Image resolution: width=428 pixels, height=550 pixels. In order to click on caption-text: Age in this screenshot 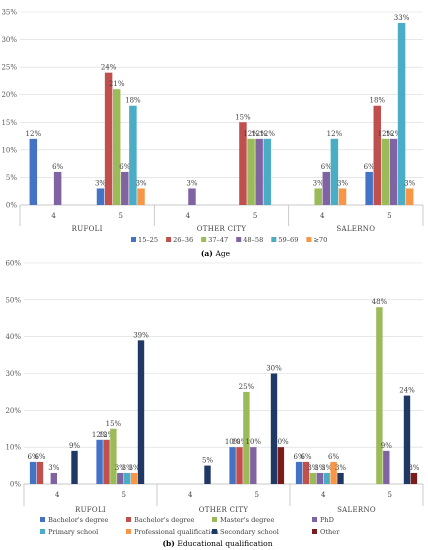, I will do `click(222, 253)`.